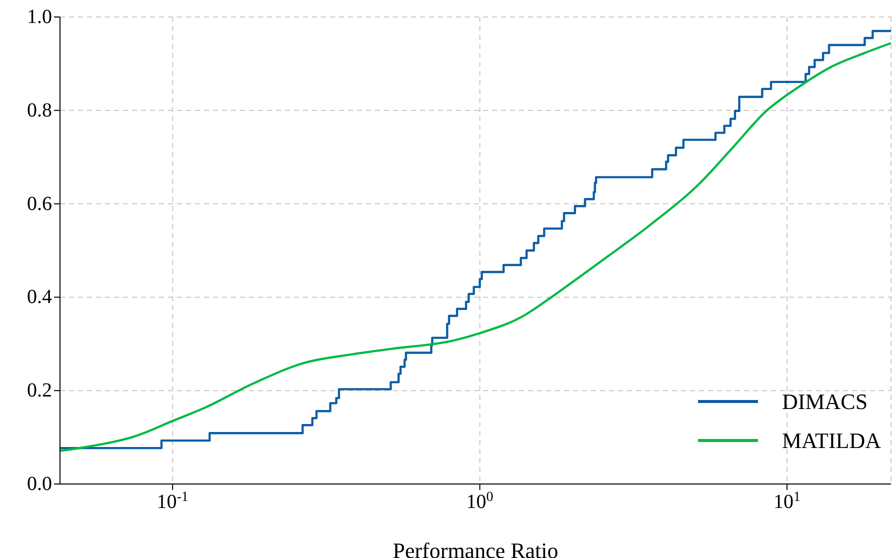 The width and height of the screenshot is (893, 558). Describe the element at coordinates (172, 501) in the screenshot. I see `x-tick-label: 10$^{-1}$` at that location.